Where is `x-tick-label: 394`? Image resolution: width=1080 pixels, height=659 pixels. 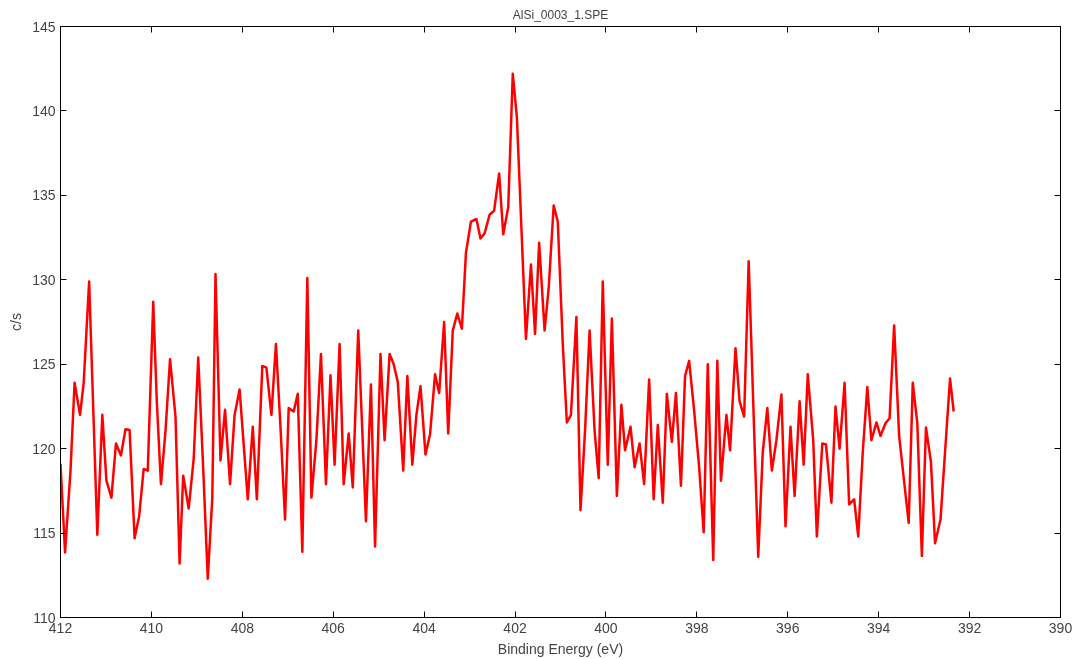 x-tick-label: 394 is located at coordinates (879, 627).